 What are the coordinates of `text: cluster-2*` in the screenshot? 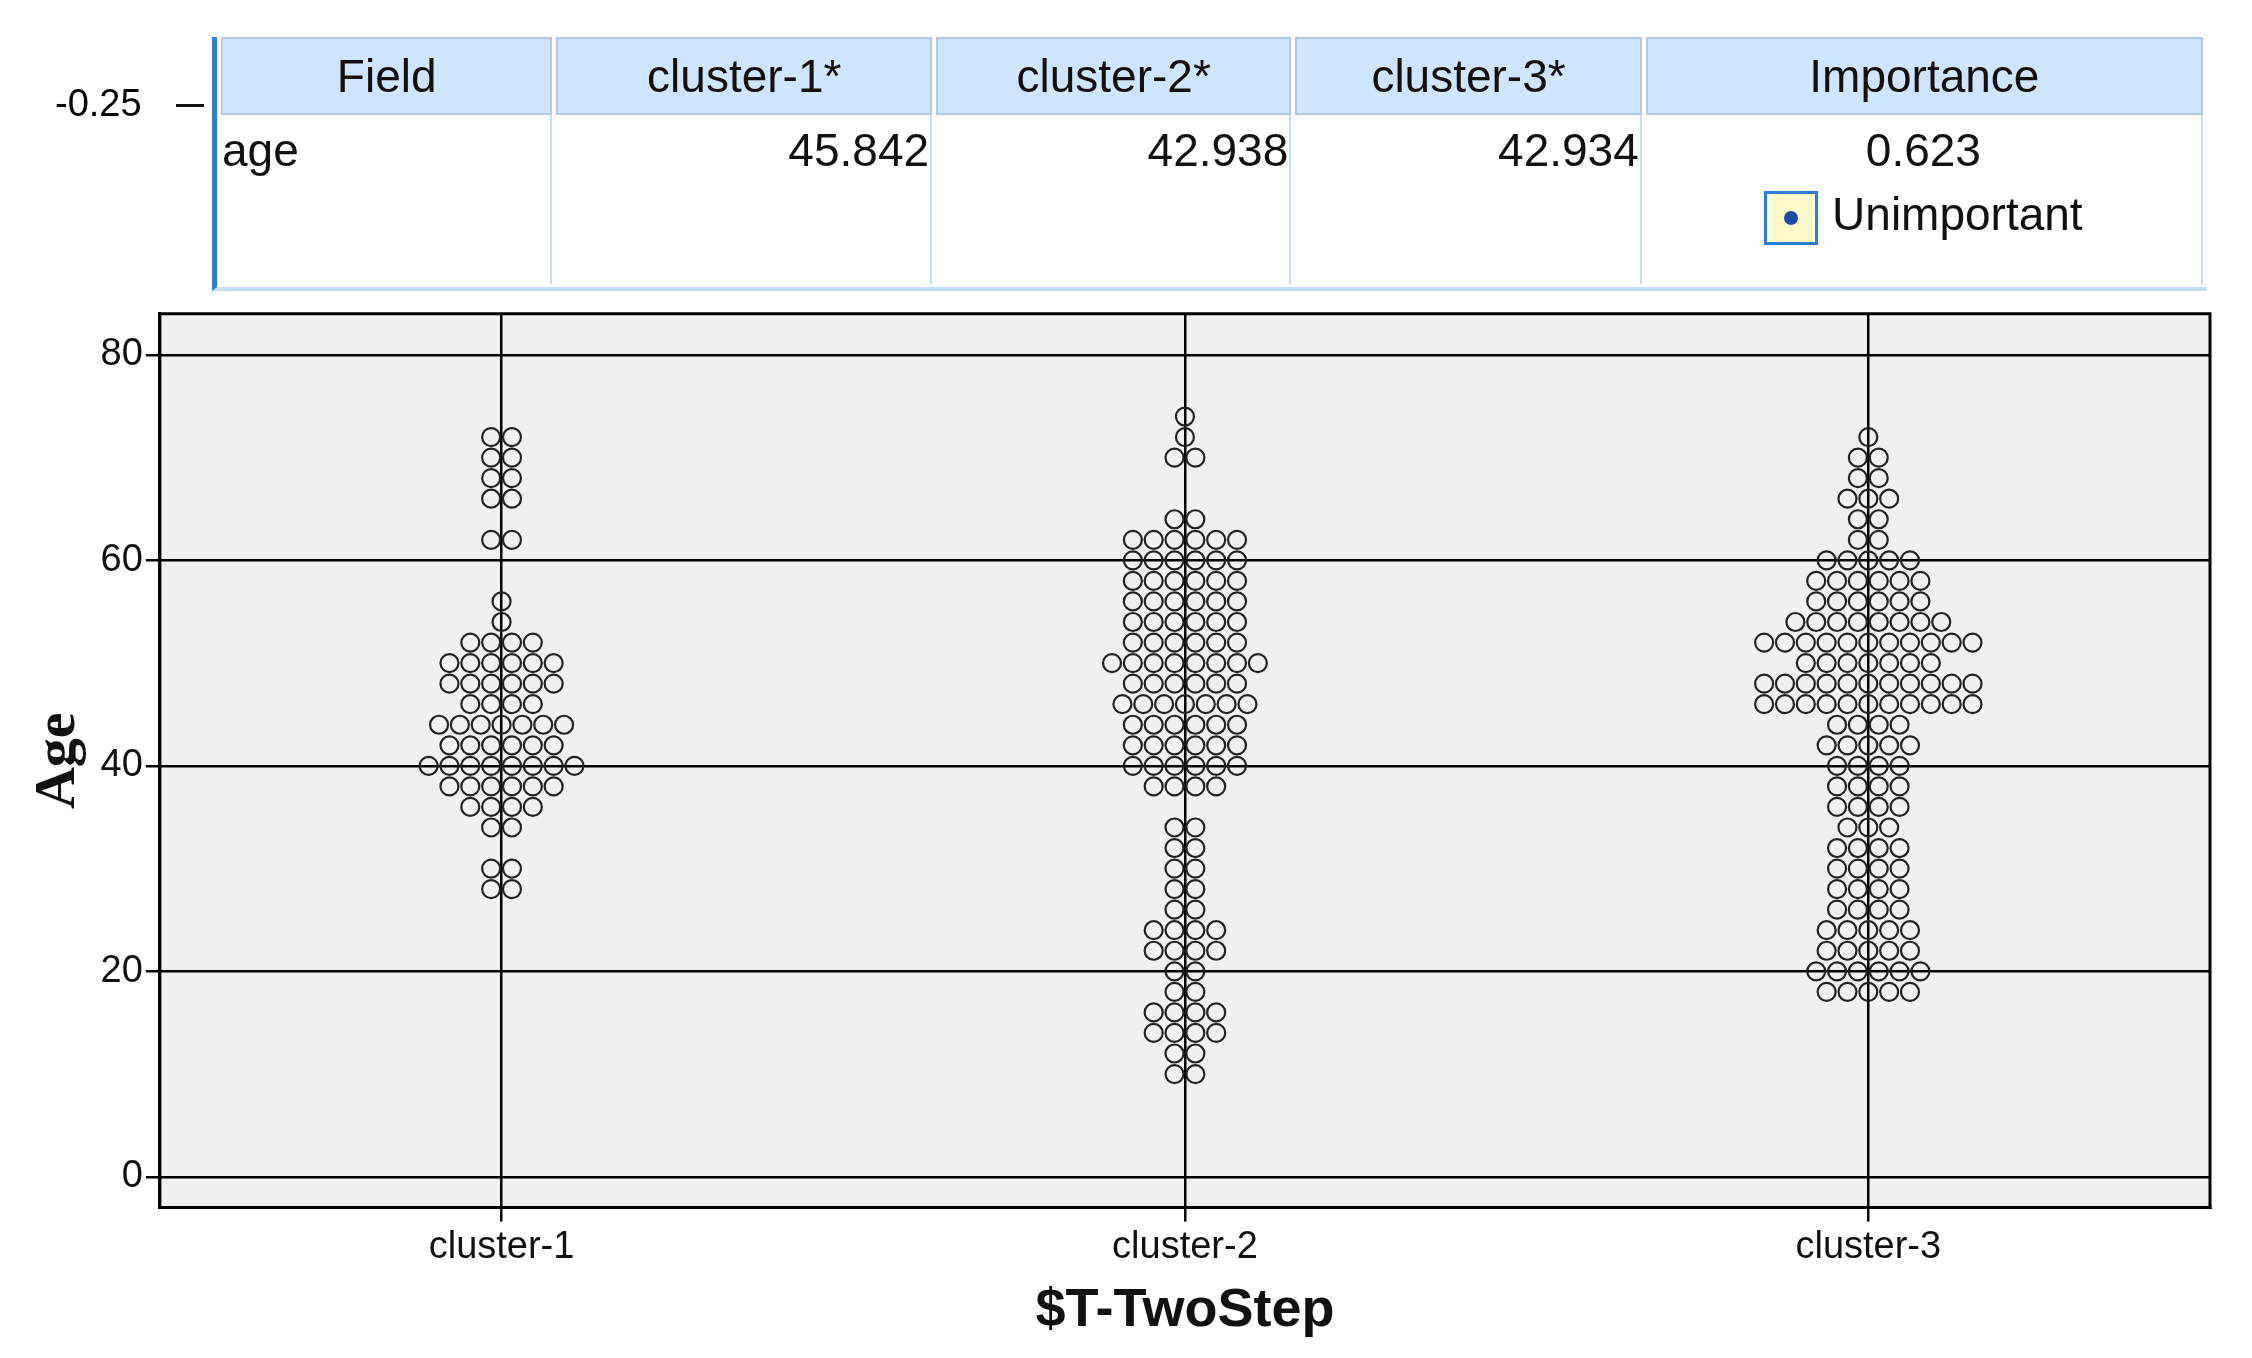 It's located at (1114, 76).